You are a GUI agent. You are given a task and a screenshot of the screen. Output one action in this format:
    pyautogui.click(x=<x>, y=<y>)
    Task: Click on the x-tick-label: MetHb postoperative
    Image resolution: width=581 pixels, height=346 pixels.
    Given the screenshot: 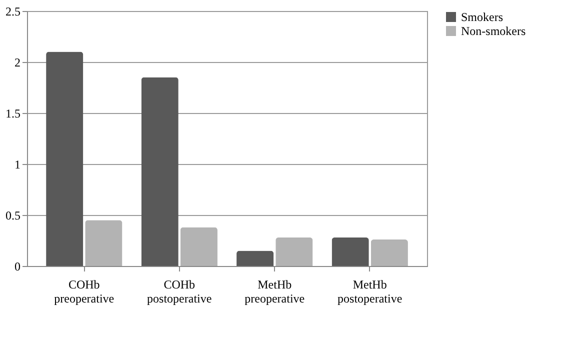 What is the action you would take?
    pyautogui.click(x=370, y=292)
    